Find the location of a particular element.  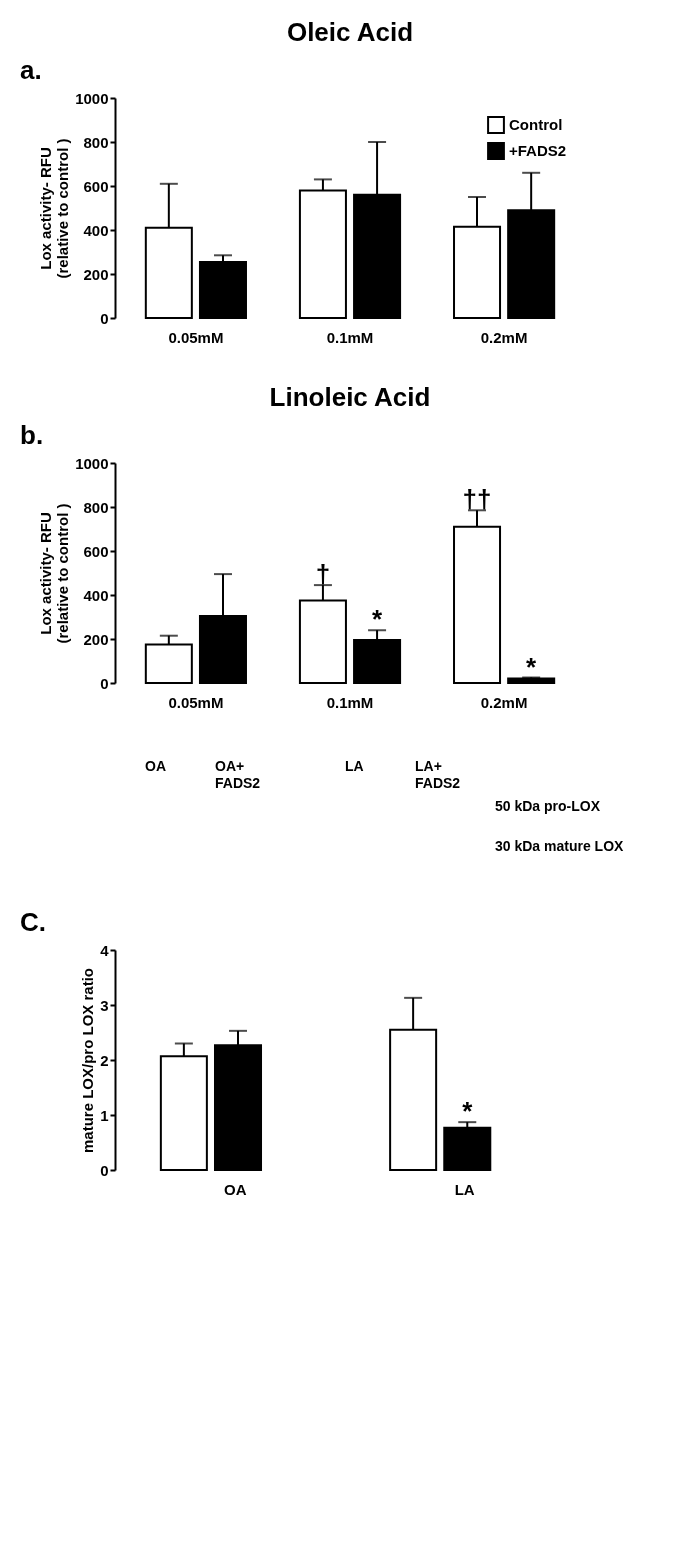

y-tick-label: 2 is located at coordinates (104, 1060).